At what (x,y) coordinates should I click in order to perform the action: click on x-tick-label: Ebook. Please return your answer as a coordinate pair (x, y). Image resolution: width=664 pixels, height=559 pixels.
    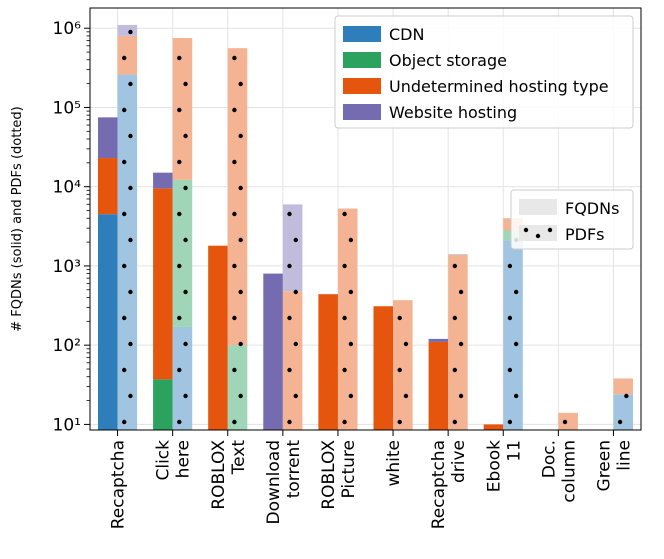
    Looking at the image, I should click on (494, 466).